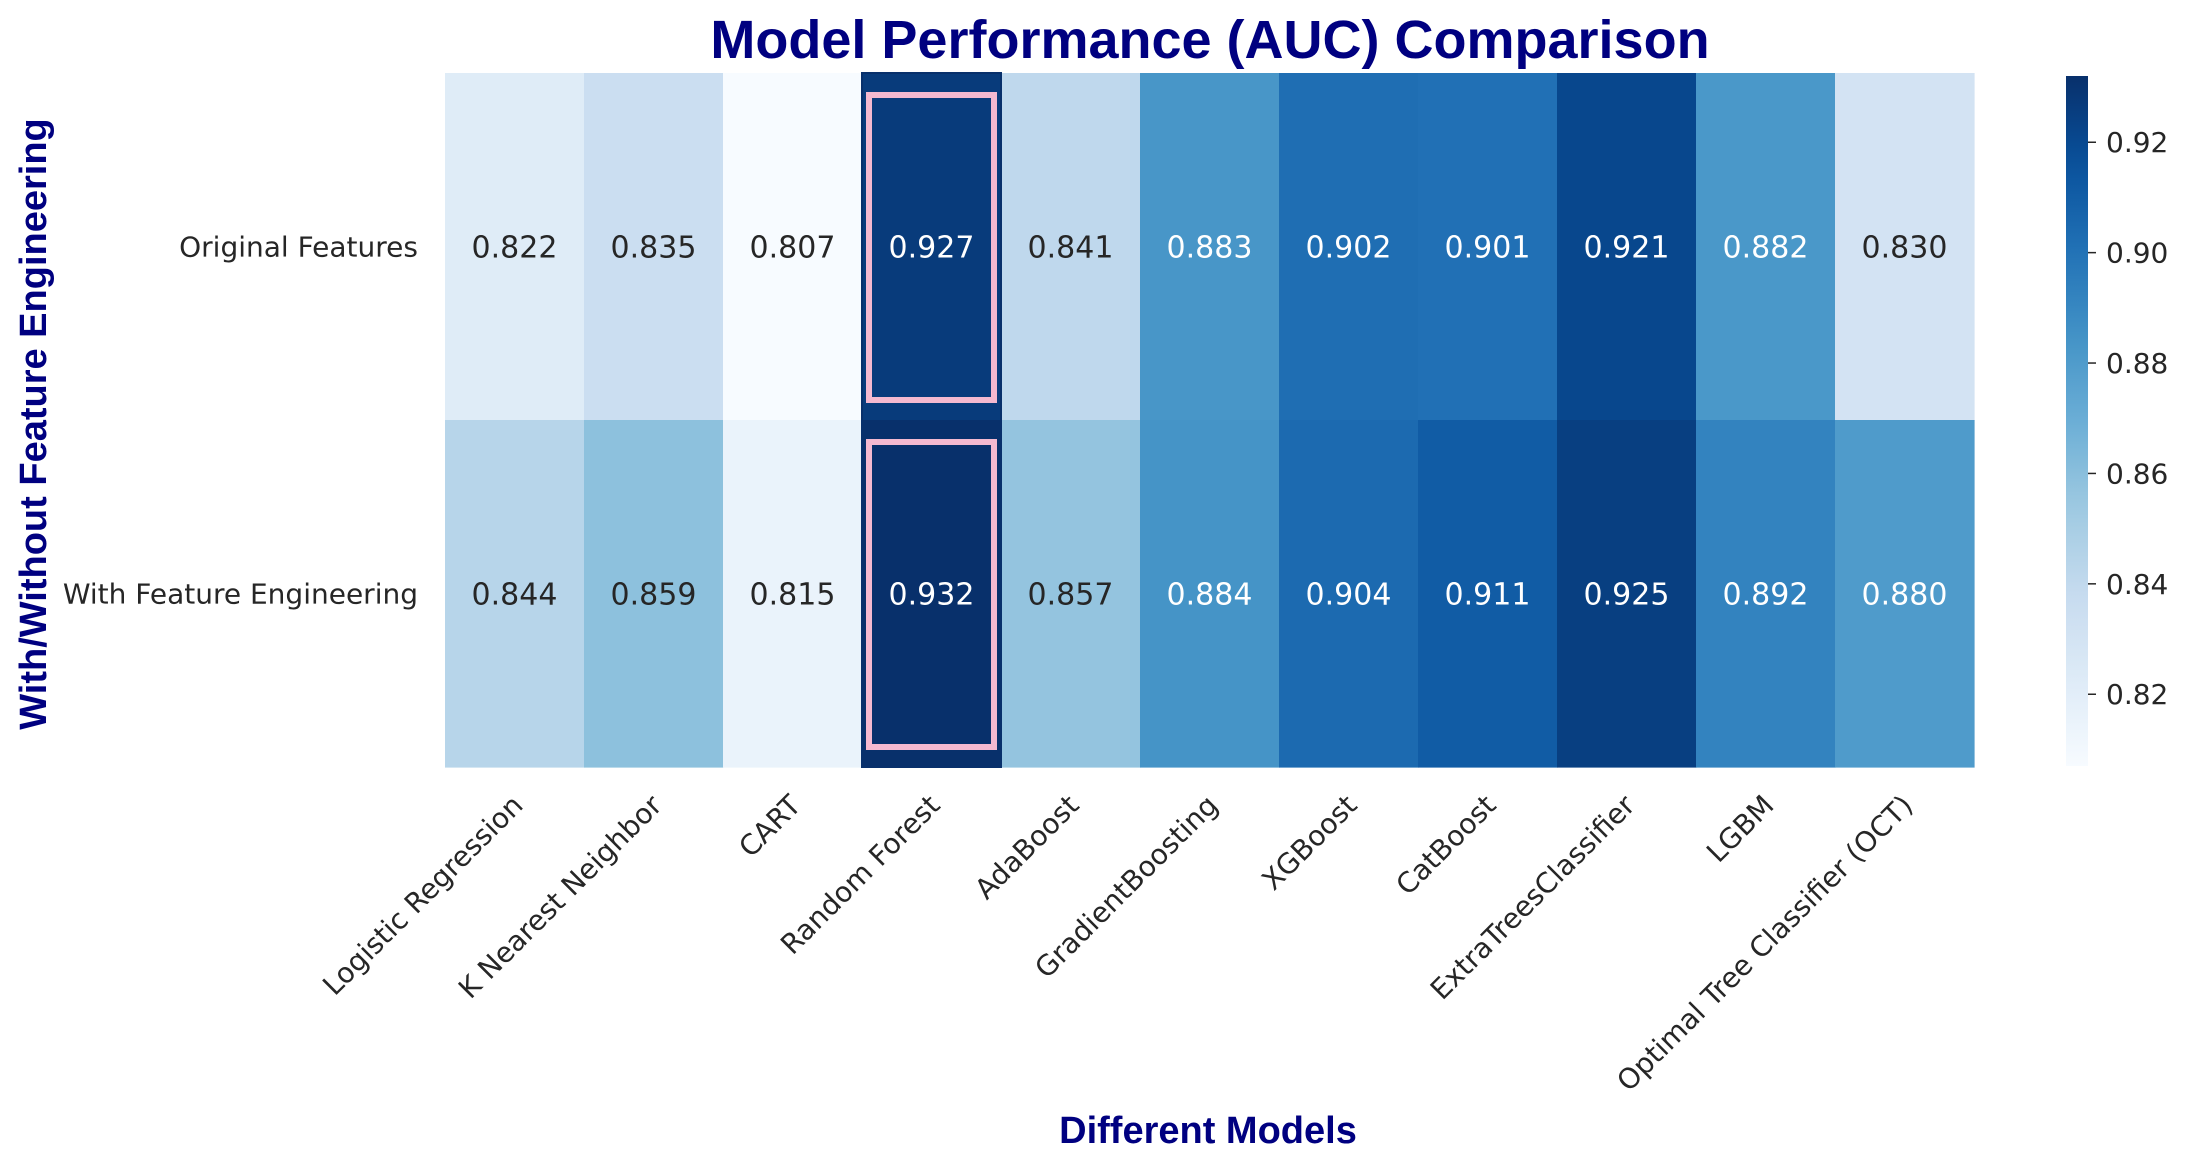  I want to click on cell-value-label: 0.901, so click(1488, 248).